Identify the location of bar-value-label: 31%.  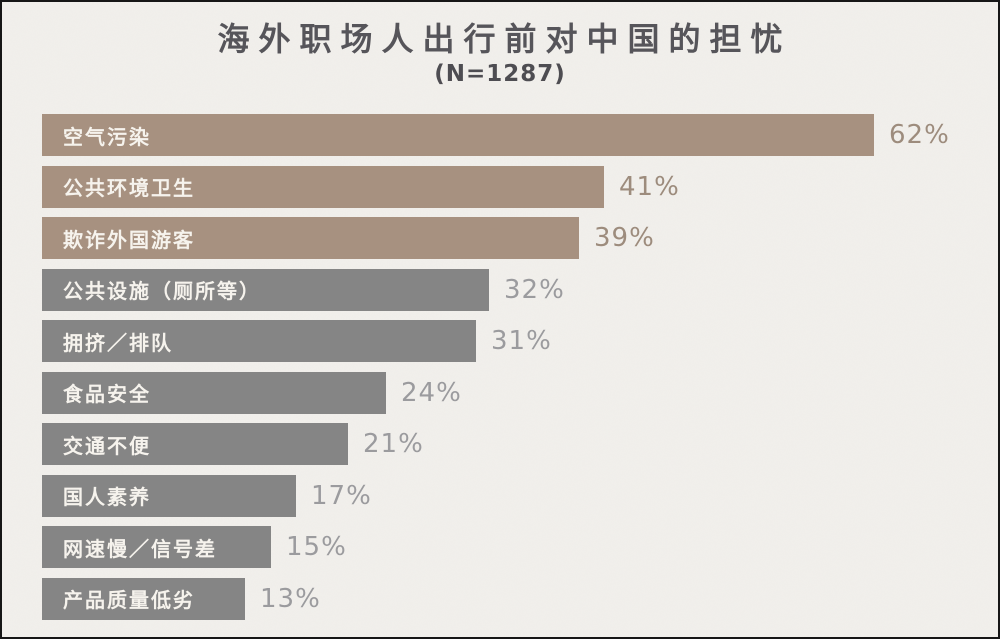
(521, 341).